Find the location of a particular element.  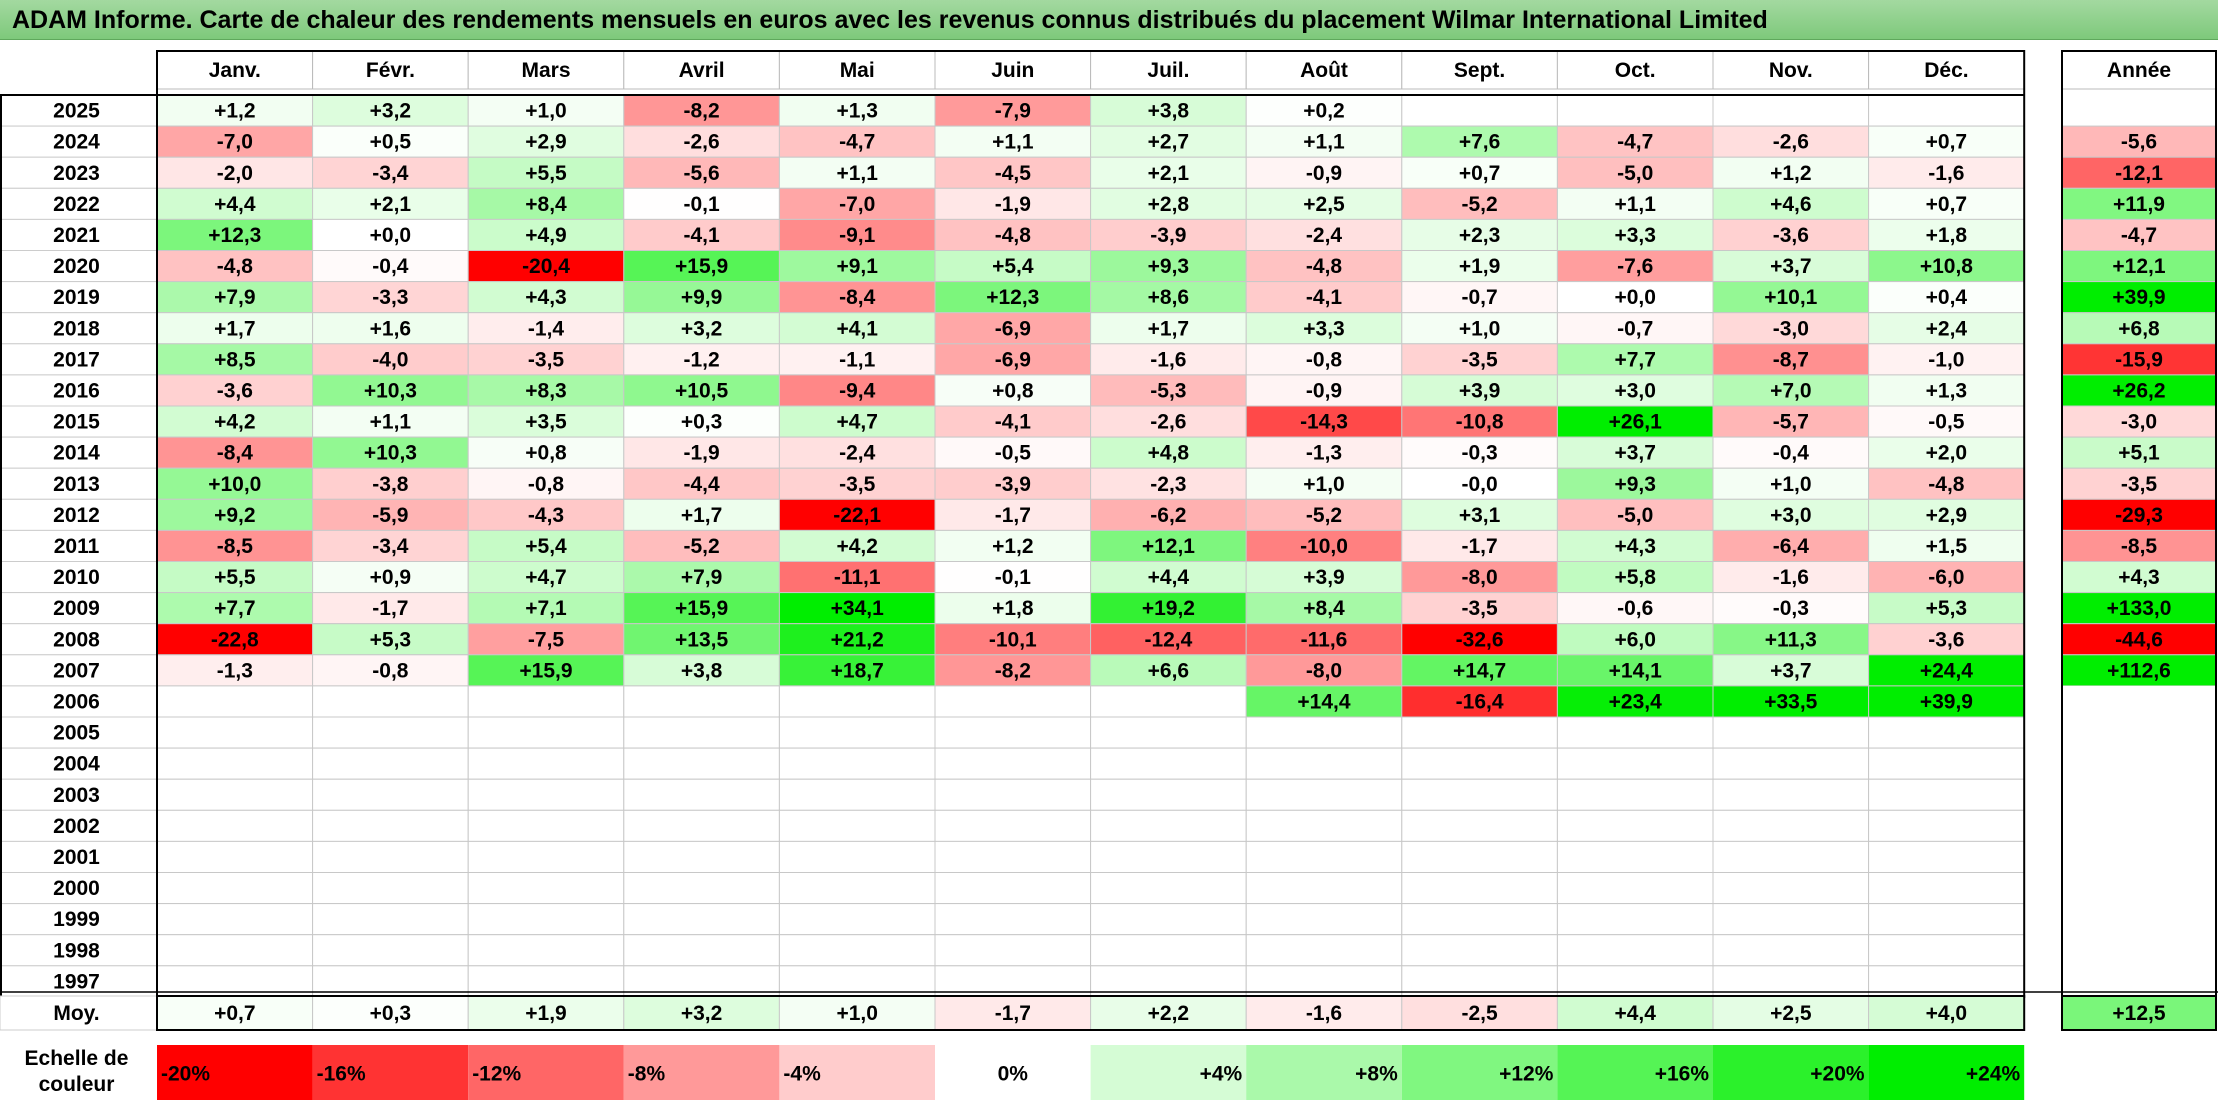

cell-value: -4,3 is located at coordinates (546, 515).